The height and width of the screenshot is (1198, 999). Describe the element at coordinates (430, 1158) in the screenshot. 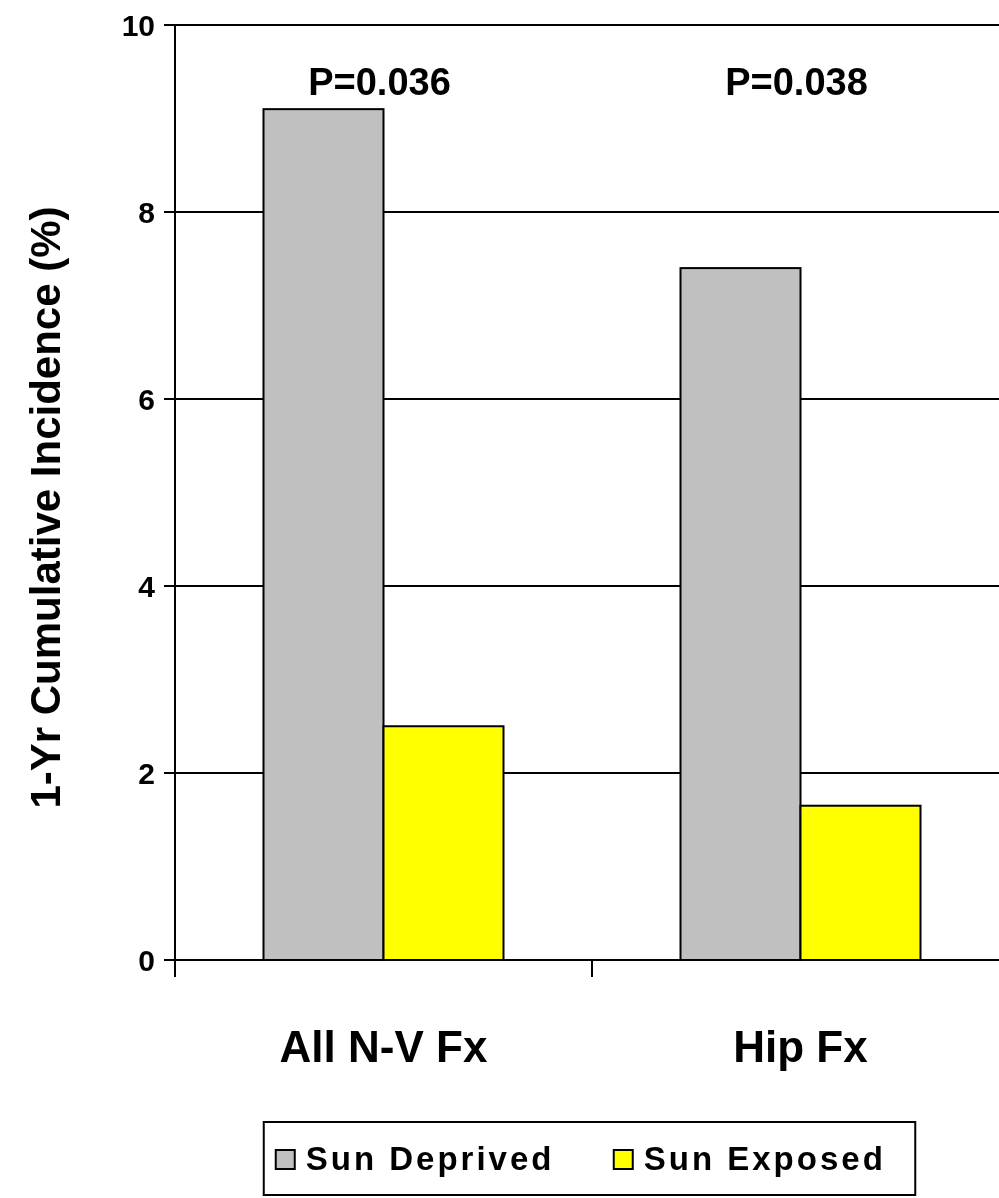

I see `legend-label: Sun Deprived` at that location.